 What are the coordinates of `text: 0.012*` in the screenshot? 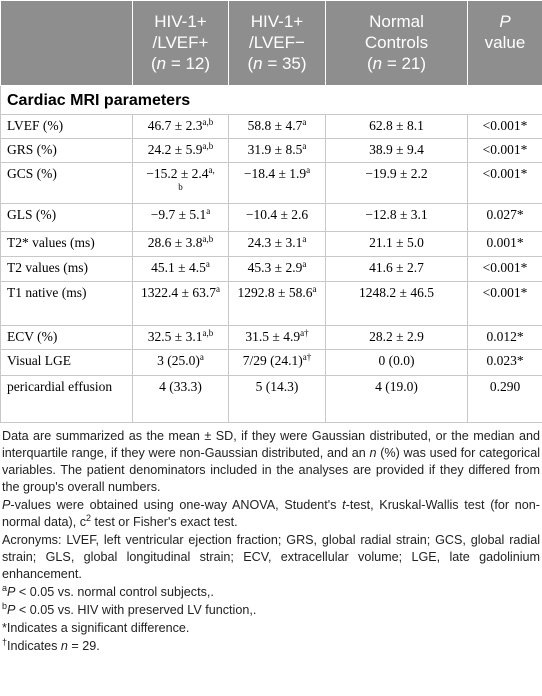 It's located at (505, 336).